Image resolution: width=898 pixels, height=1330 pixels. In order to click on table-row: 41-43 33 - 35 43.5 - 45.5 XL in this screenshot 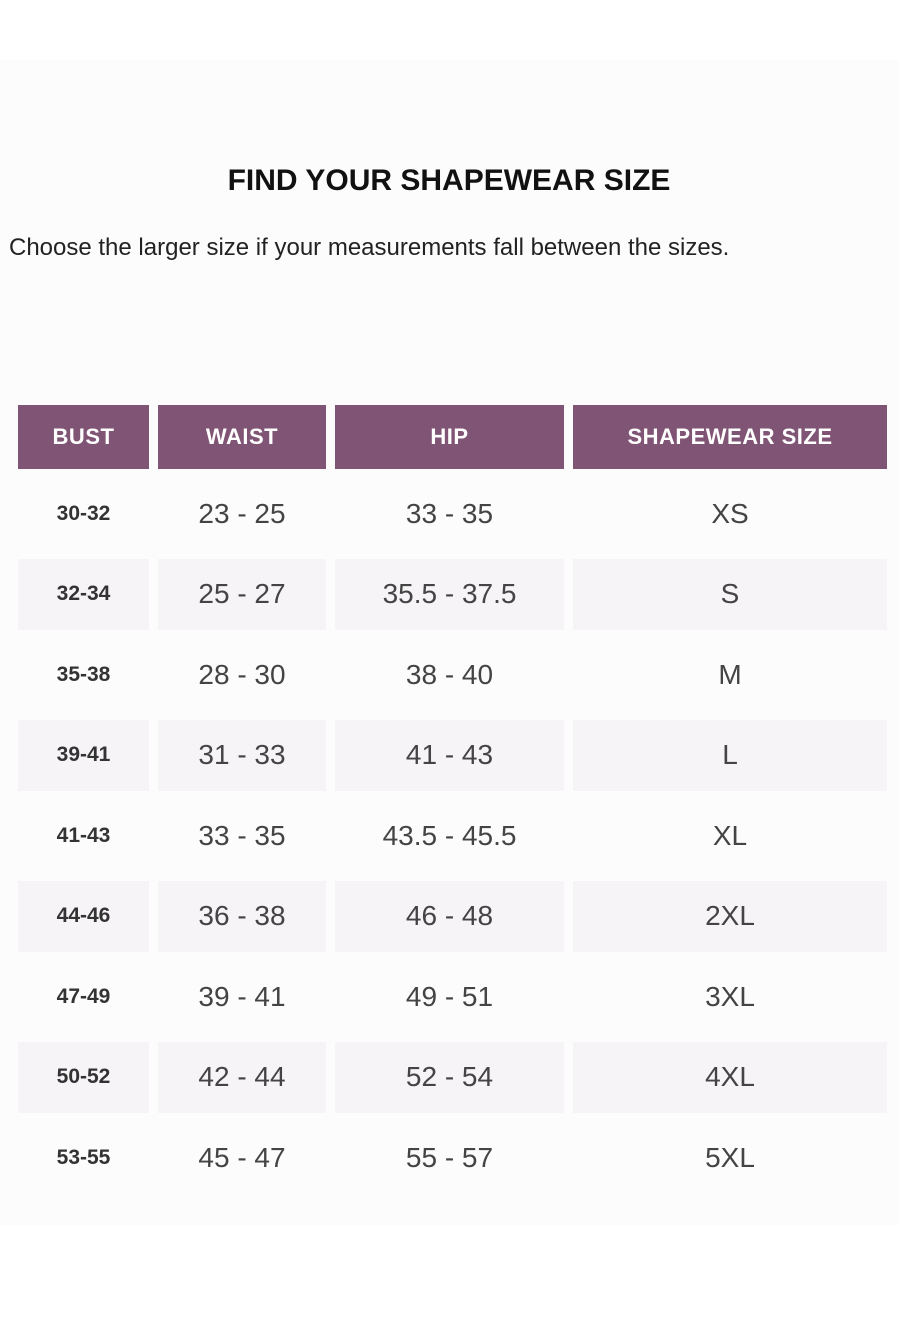, I will do `click(452, 835)`.